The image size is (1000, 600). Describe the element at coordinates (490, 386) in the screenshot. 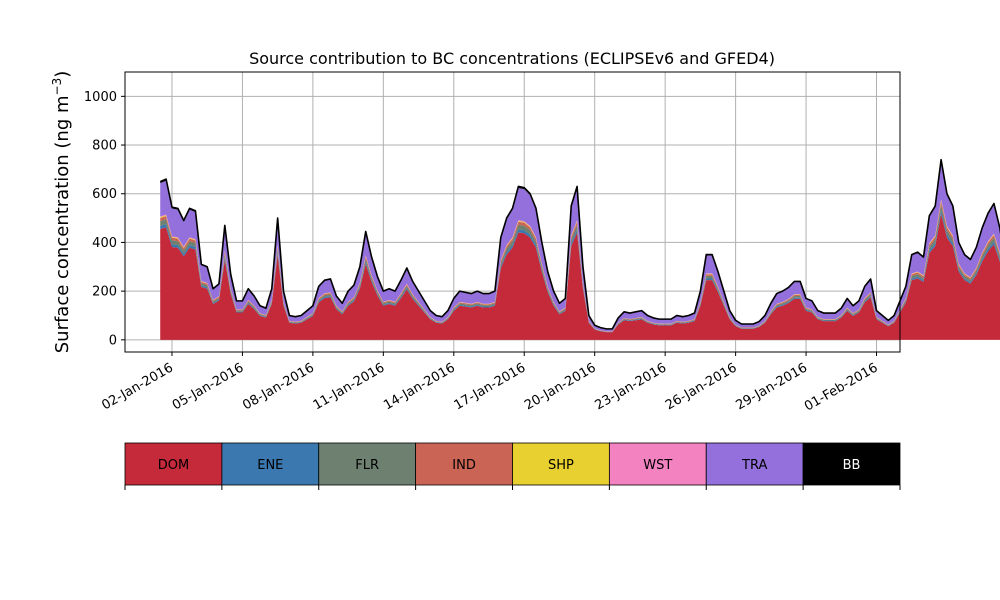

I see `x-tick-label: 17-Jan-2016` at that location.